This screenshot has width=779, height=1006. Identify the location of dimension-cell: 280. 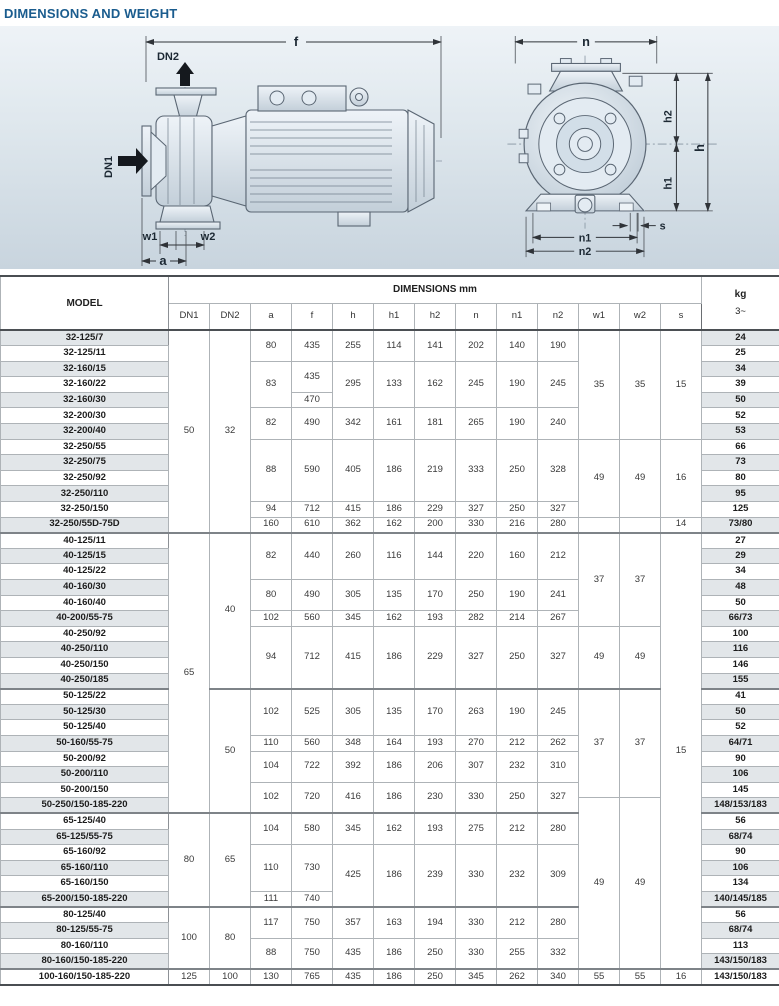
(558, 525).